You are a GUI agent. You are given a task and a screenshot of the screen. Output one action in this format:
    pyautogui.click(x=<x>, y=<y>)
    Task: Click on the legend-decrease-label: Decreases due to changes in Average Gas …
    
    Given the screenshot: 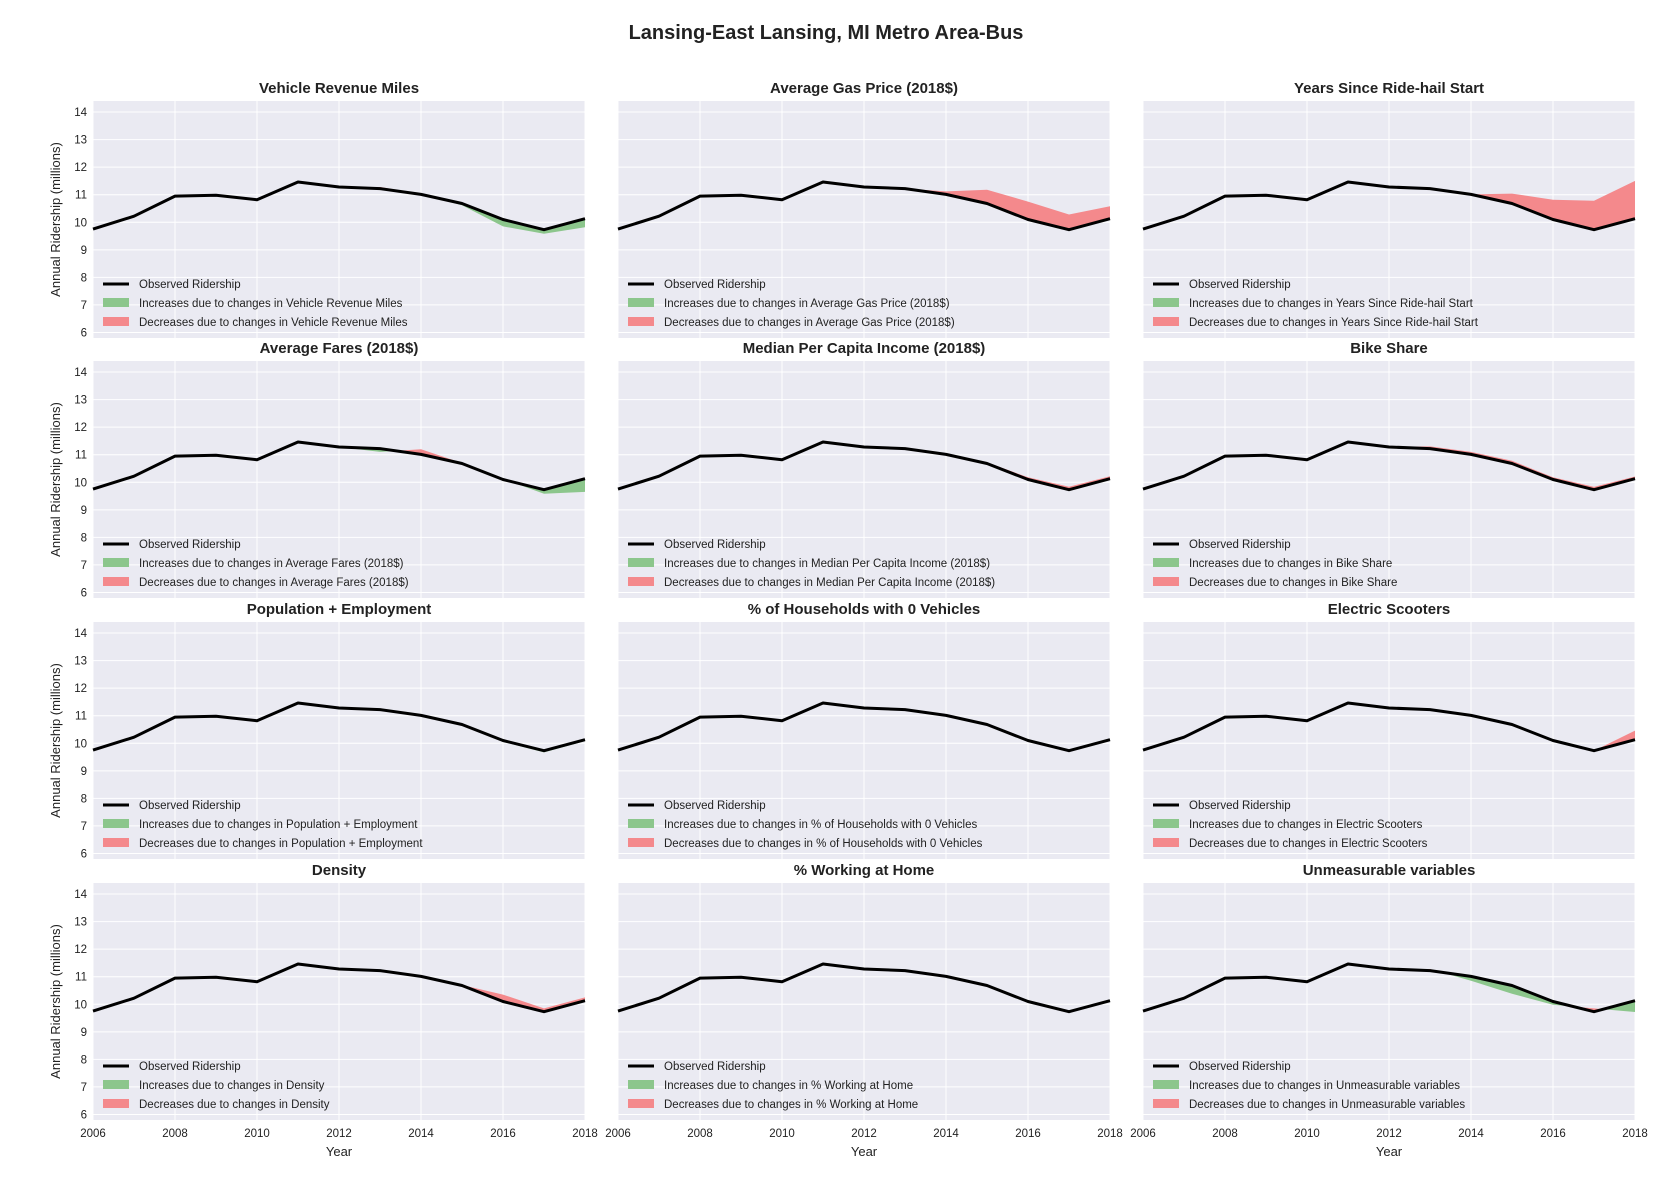 What is the action you would take?
    pyautogui.click(x=809, y=323)
    